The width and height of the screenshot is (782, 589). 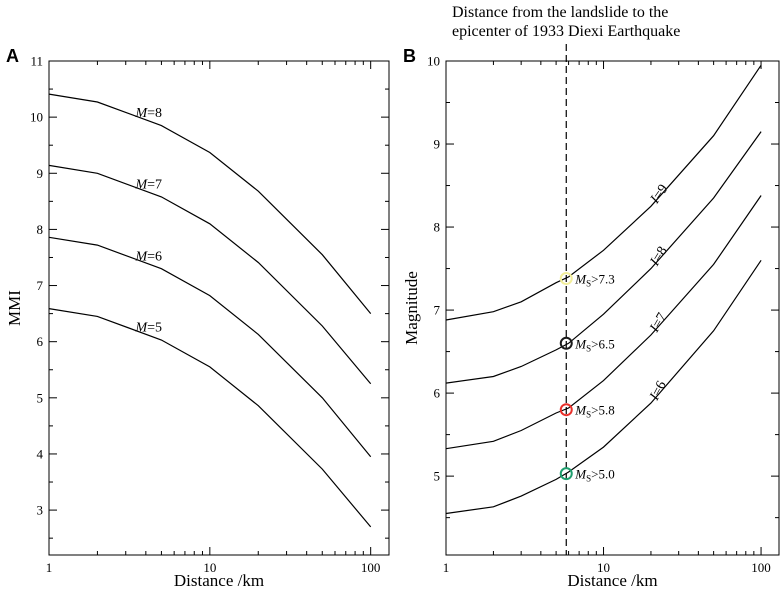 What do you see at coordinates (594, 411) in the screenshot?
I see `marker-label-3: MS>5.8` at bounding box center [594, 411].